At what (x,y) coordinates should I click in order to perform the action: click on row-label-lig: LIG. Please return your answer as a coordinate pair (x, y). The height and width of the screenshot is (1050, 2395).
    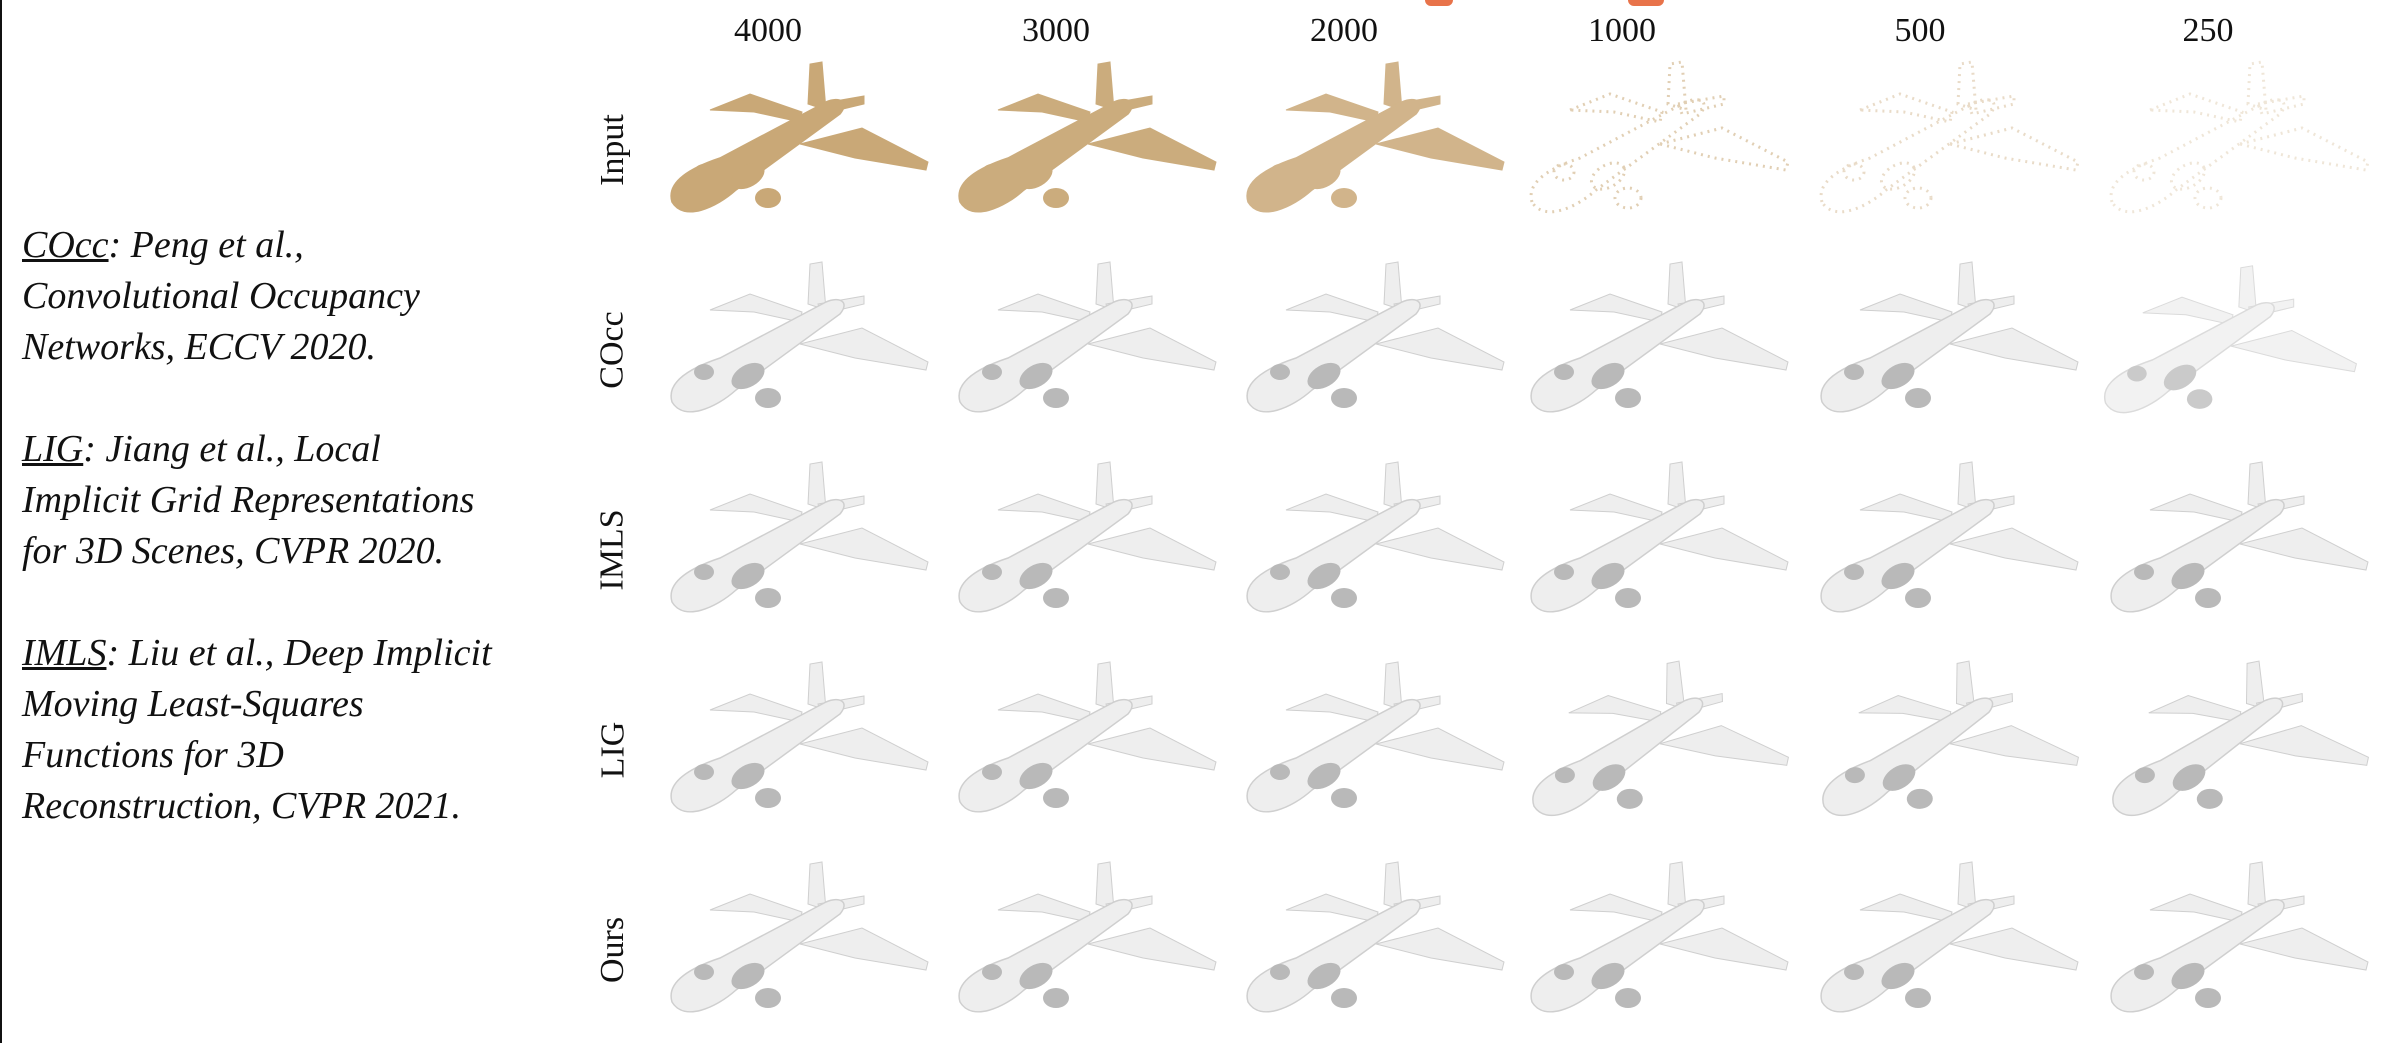
    Looking at the image, I should click on (612, 750).